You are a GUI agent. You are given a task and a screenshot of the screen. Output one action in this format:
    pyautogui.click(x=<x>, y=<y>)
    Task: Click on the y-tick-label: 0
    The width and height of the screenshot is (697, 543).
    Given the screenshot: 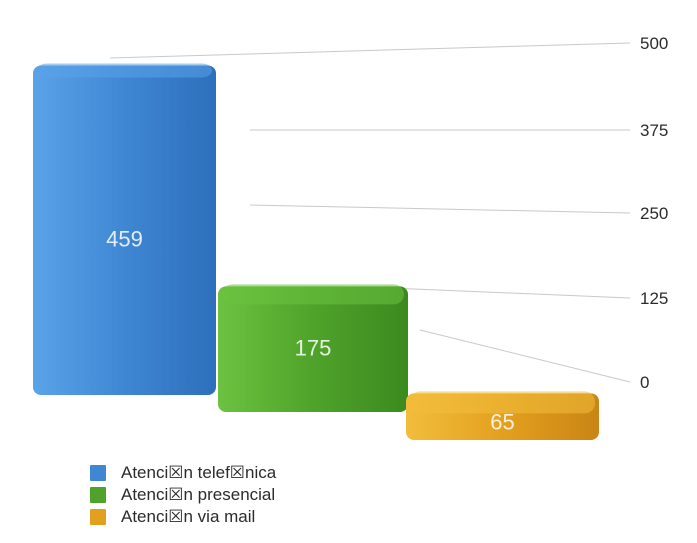 What is the action you would take?
    pyautogui.click(x=644, y=382)
    